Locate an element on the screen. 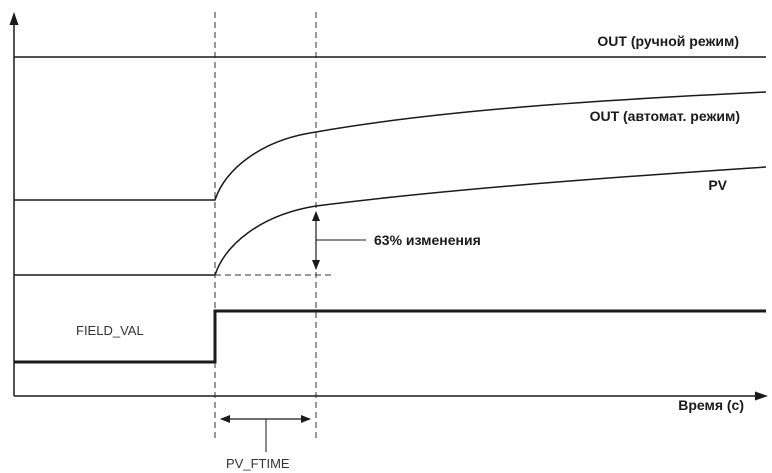  change-63-label: 63% изменения is located at coordinates (427, 240).